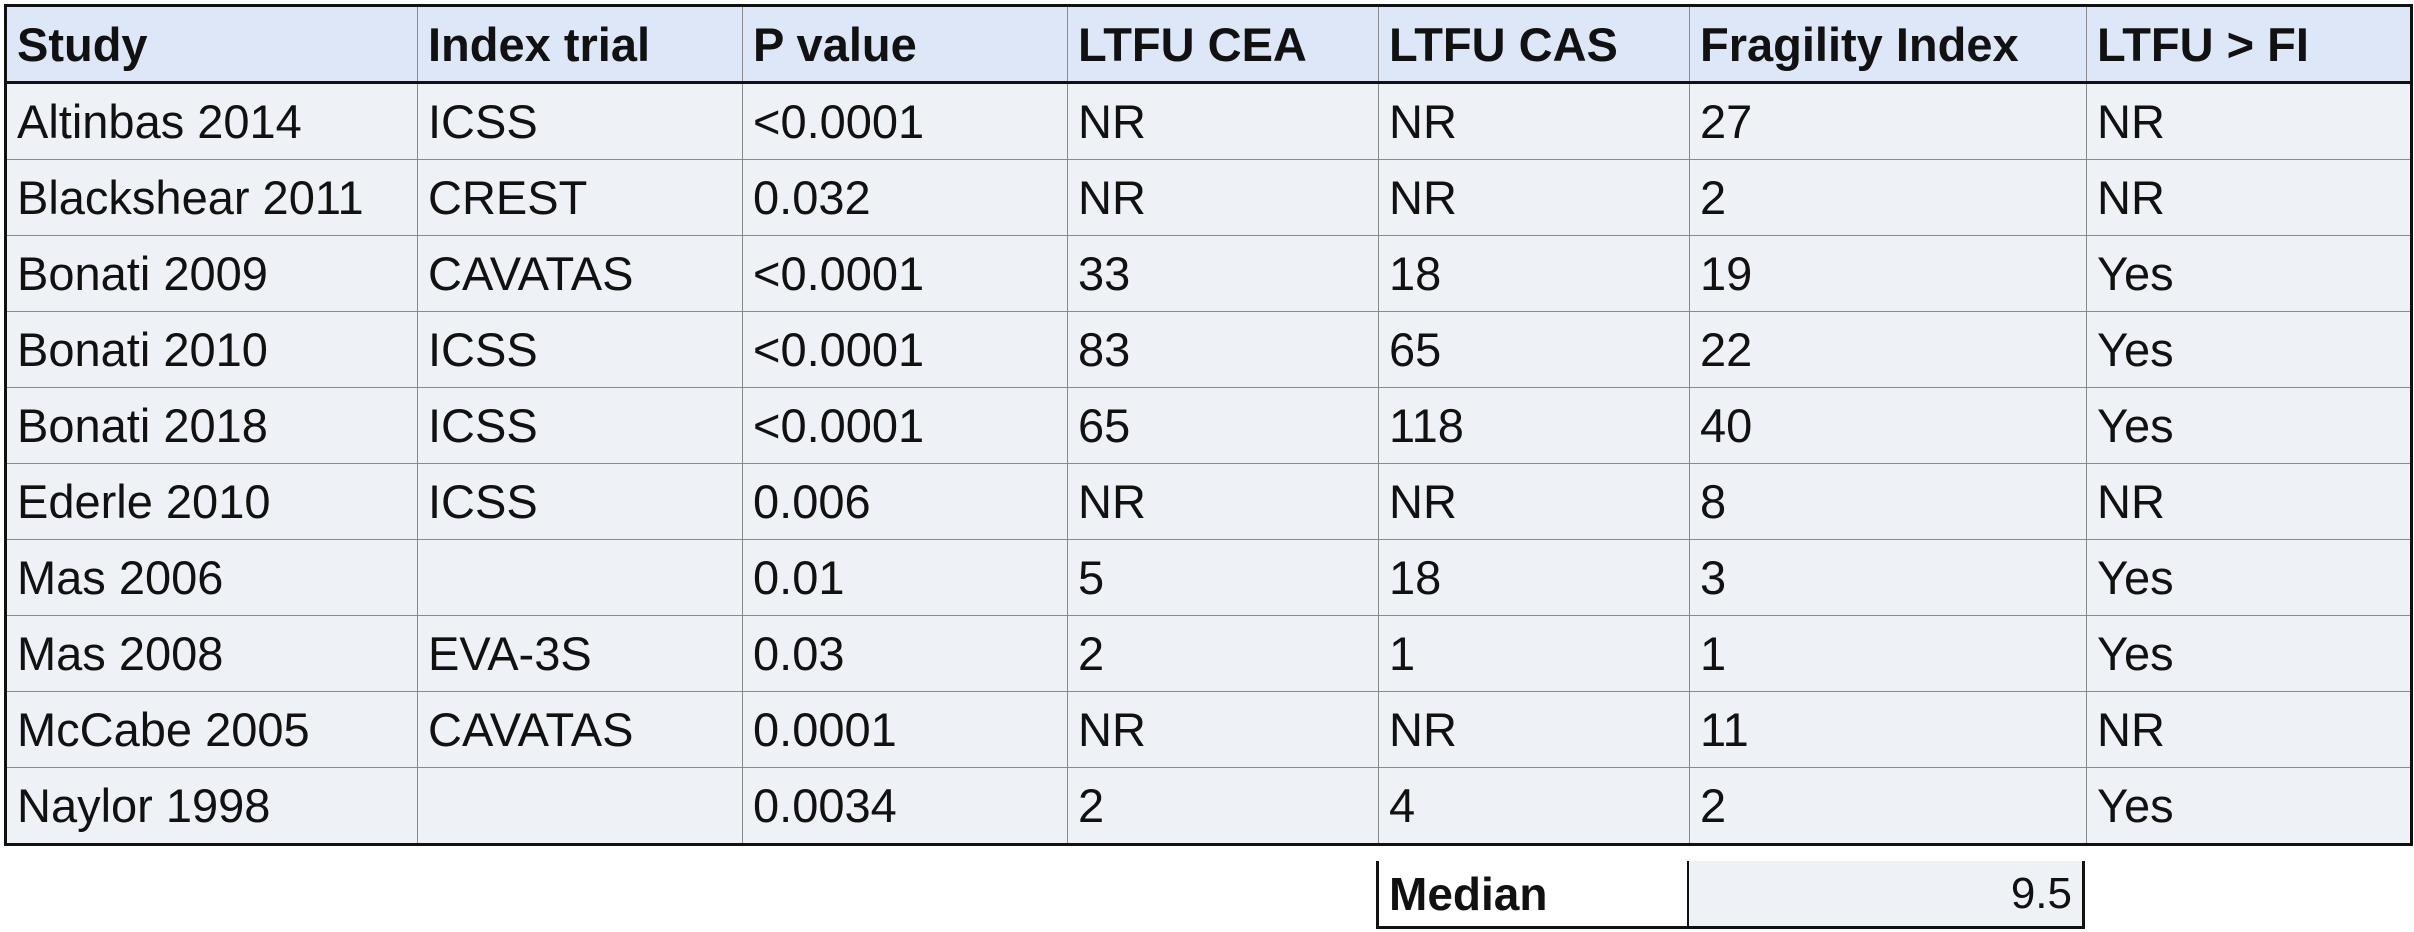  I want to click on table-row: Blackshear 2011 CREST 0.032 NR NR 2 NR, so click(1208, 197).